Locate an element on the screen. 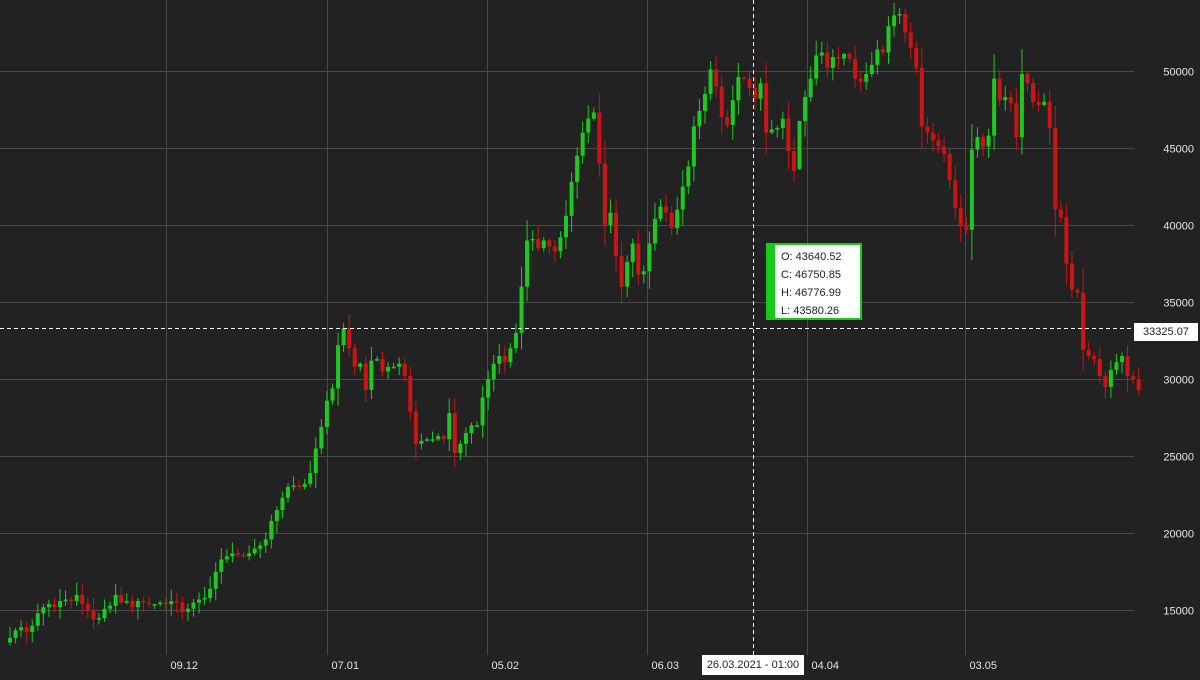  x-tick-label: 09.12 is located at coordinates (185, 666).